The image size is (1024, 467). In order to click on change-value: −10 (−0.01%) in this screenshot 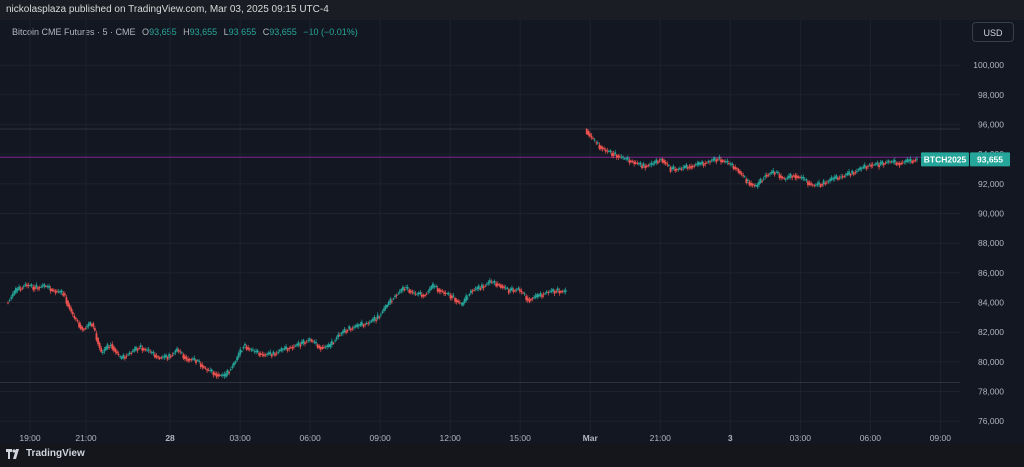, I will do `click(330, 32)`.